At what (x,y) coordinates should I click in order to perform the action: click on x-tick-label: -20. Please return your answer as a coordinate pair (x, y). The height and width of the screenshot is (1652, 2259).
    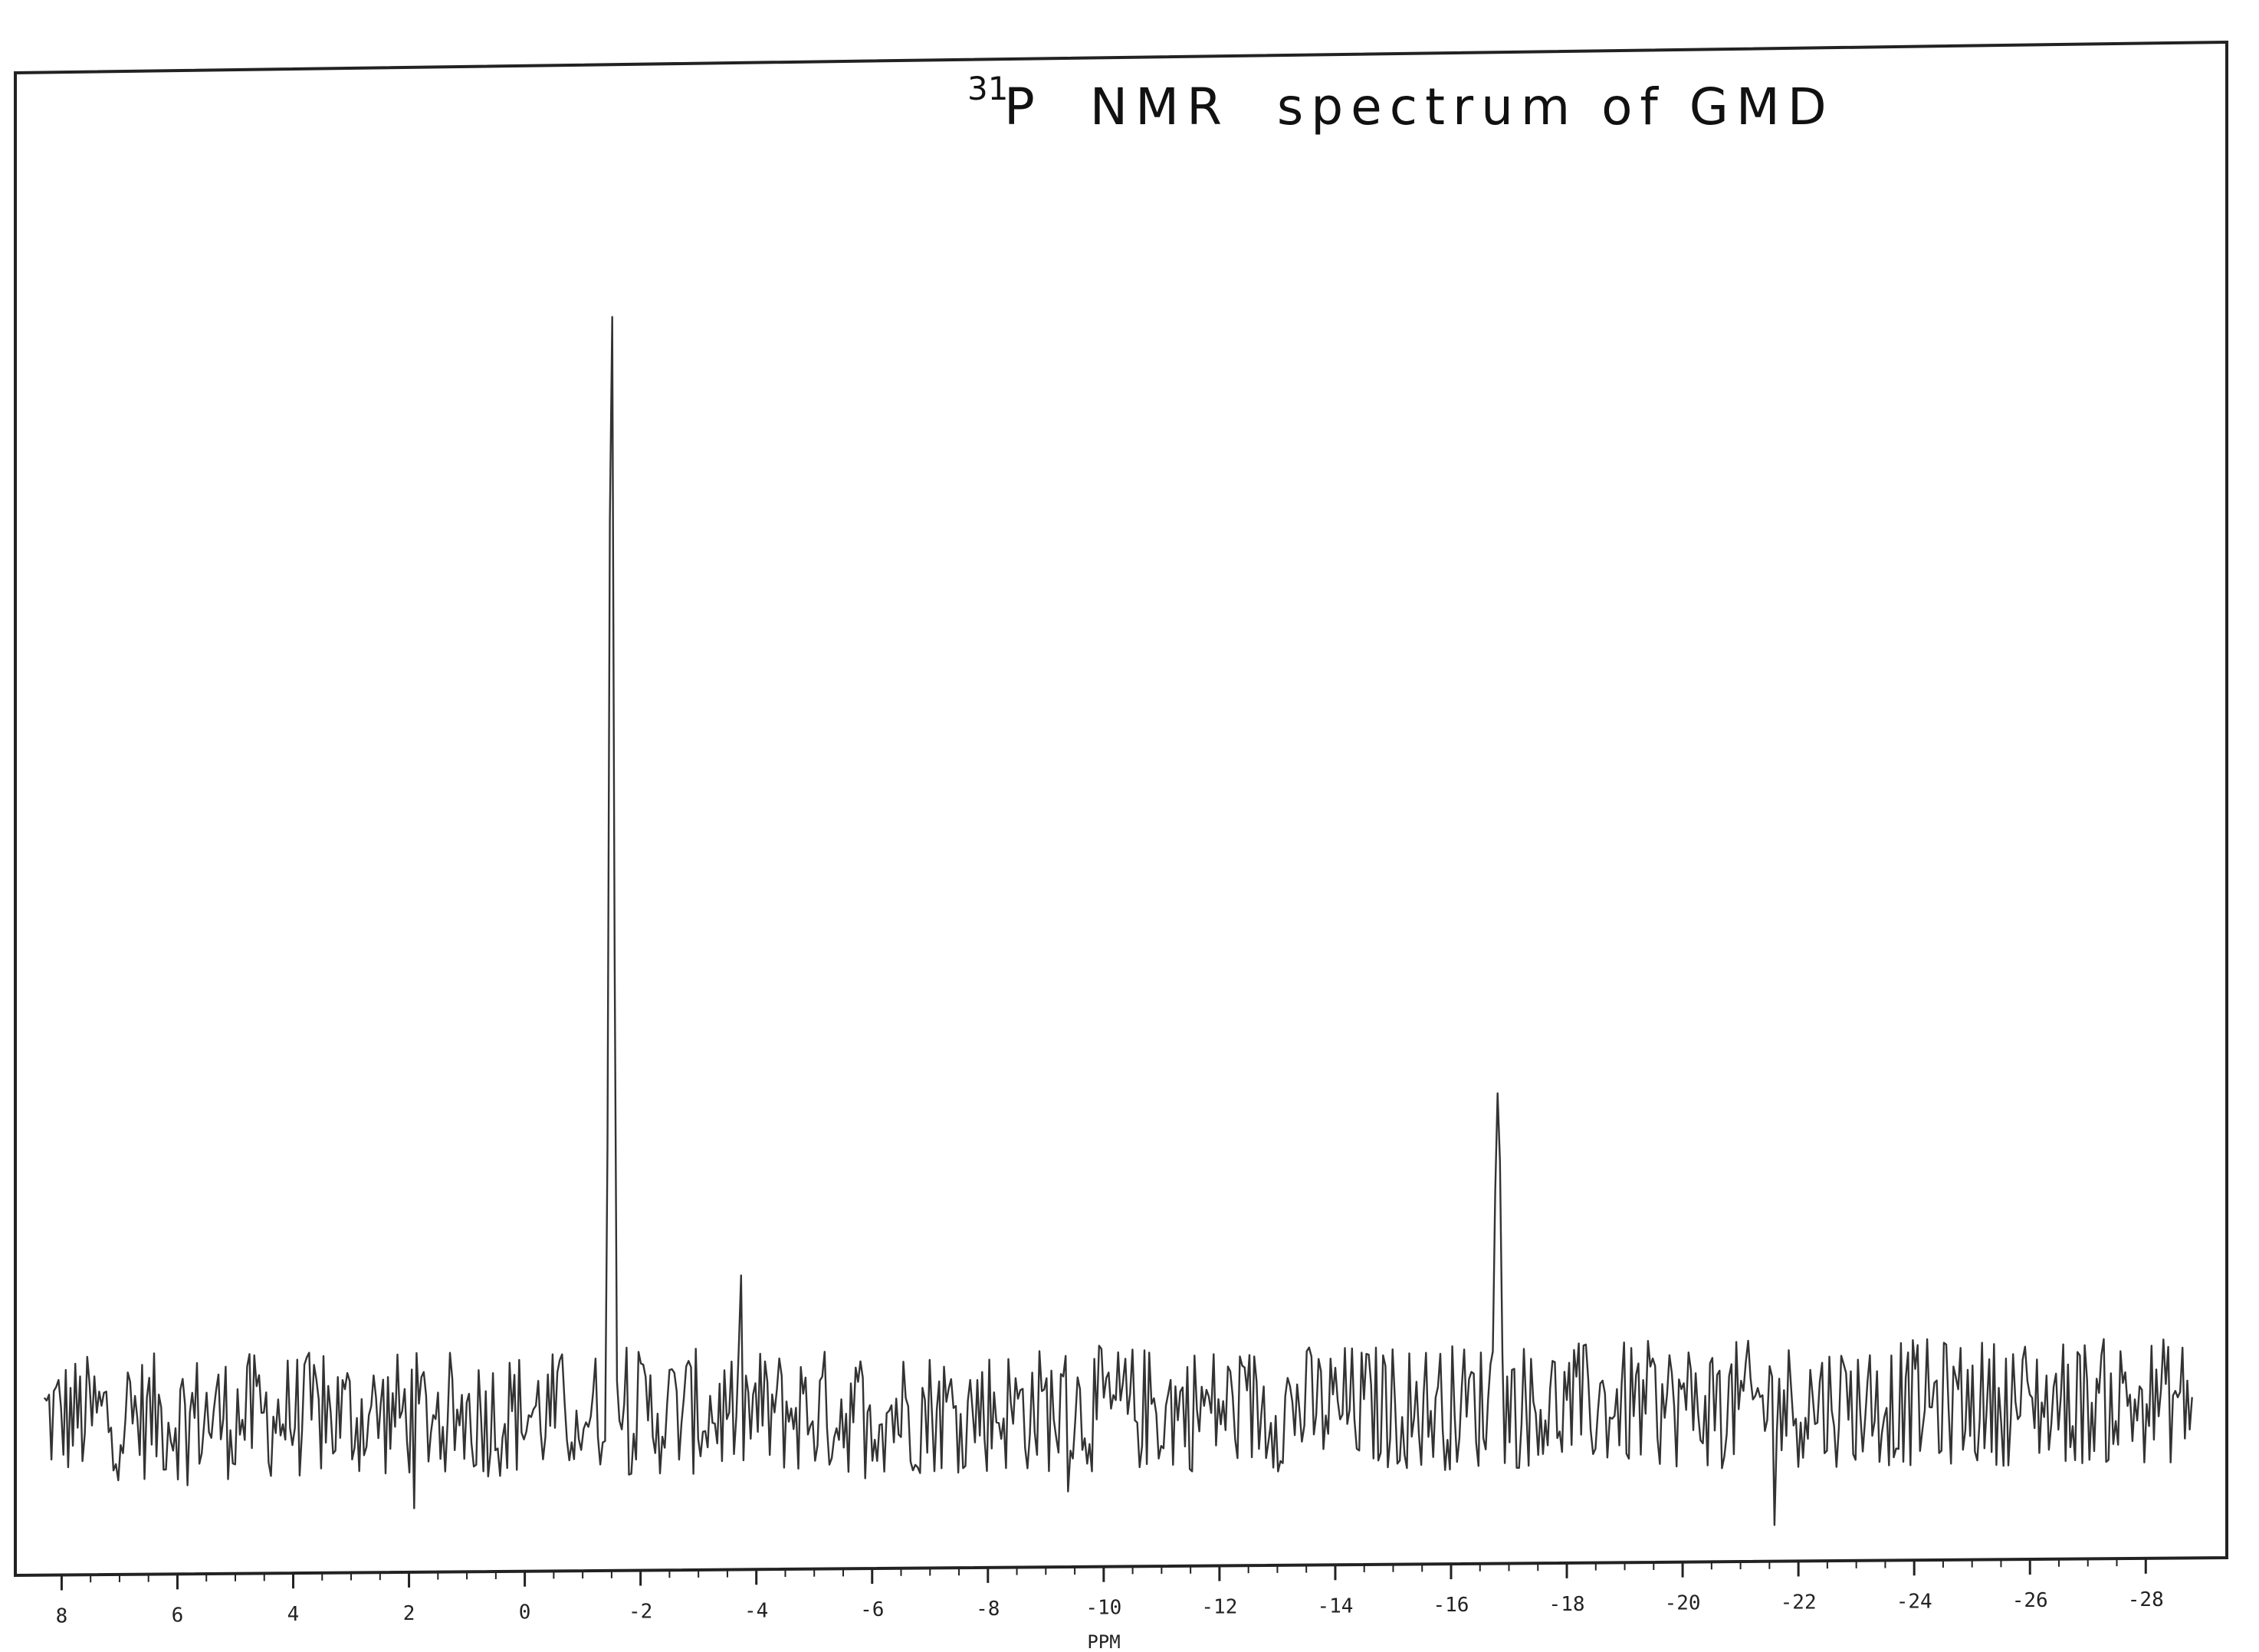
    Looking at the image, I should click on (1683, 1603).